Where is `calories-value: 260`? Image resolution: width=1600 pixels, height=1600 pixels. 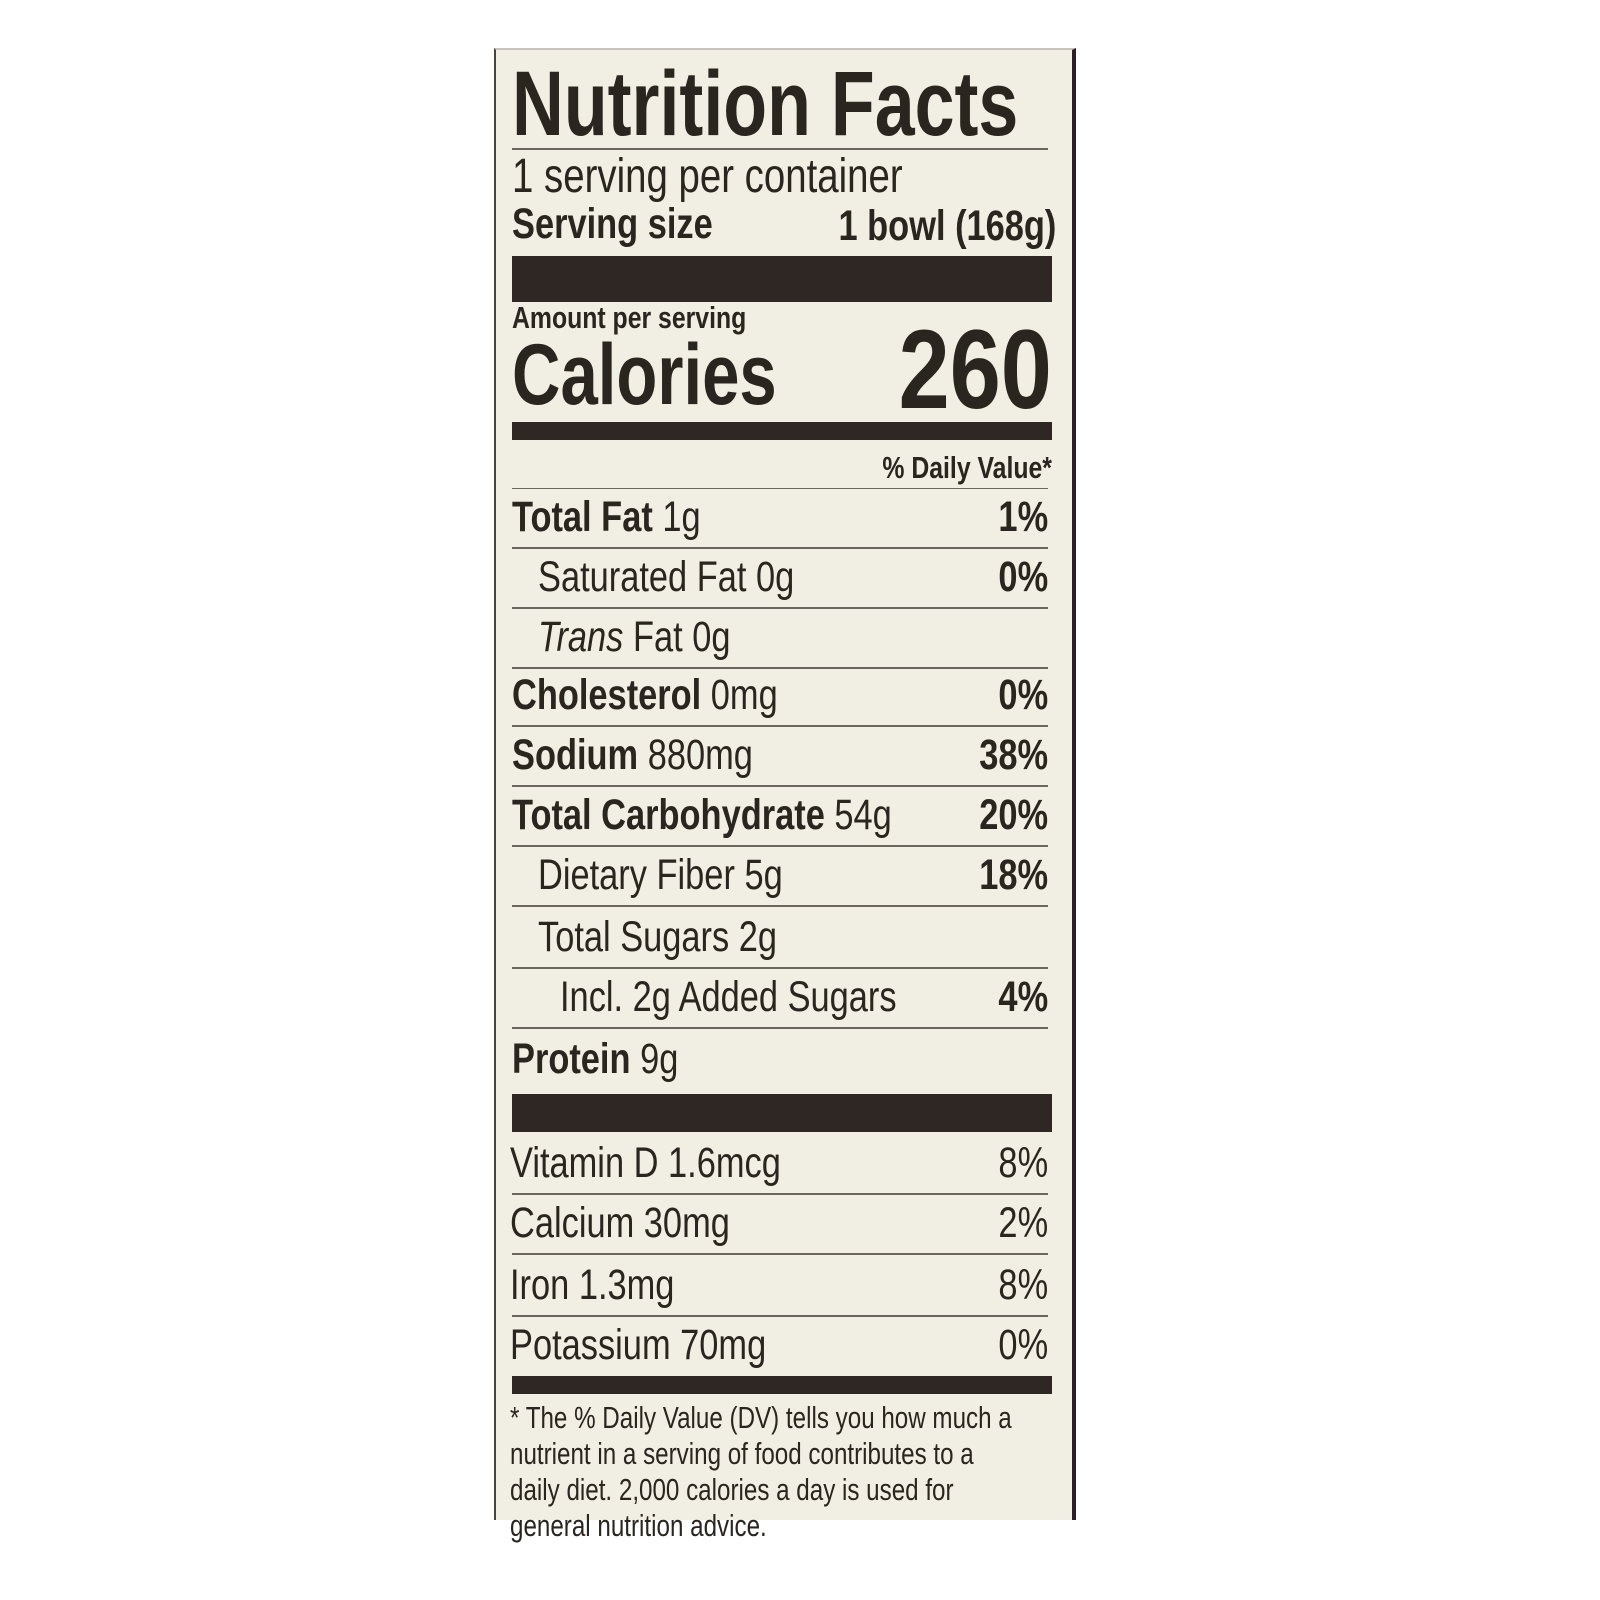 calories-value: 260 is located at coordinates (958, 370).